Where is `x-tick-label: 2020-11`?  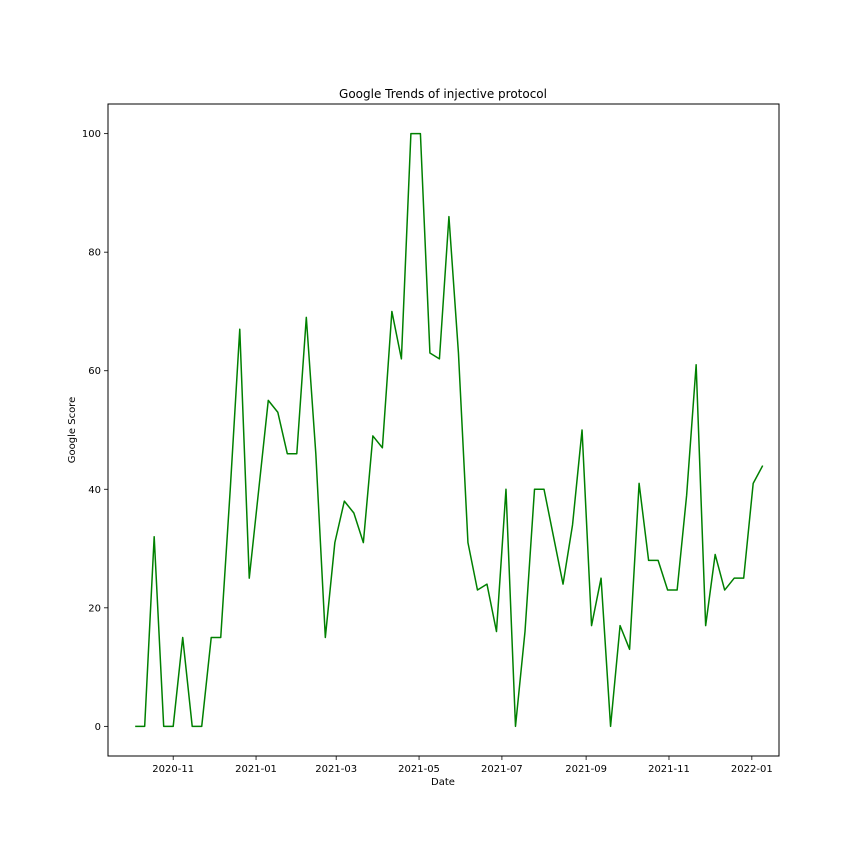 x-tick-label: 2020-11 is located at coordinates (173, 769).